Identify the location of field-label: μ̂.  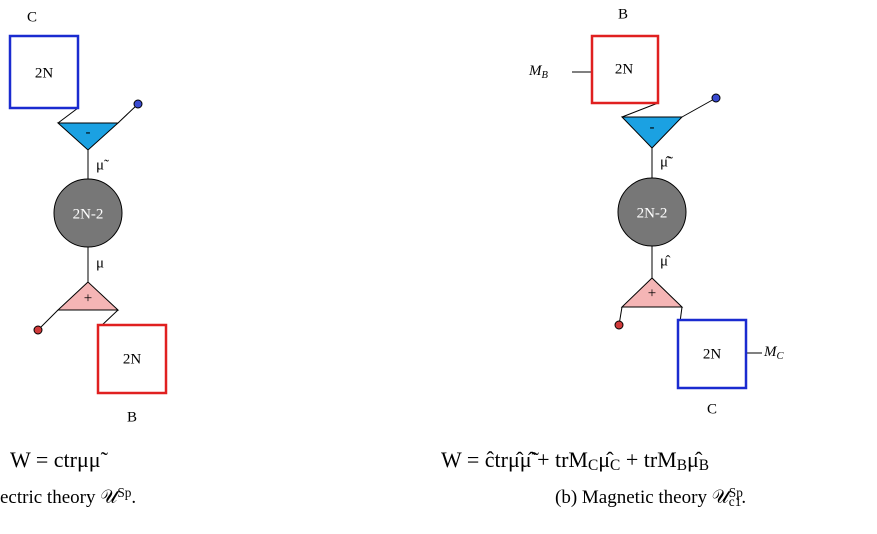
(665, 261).